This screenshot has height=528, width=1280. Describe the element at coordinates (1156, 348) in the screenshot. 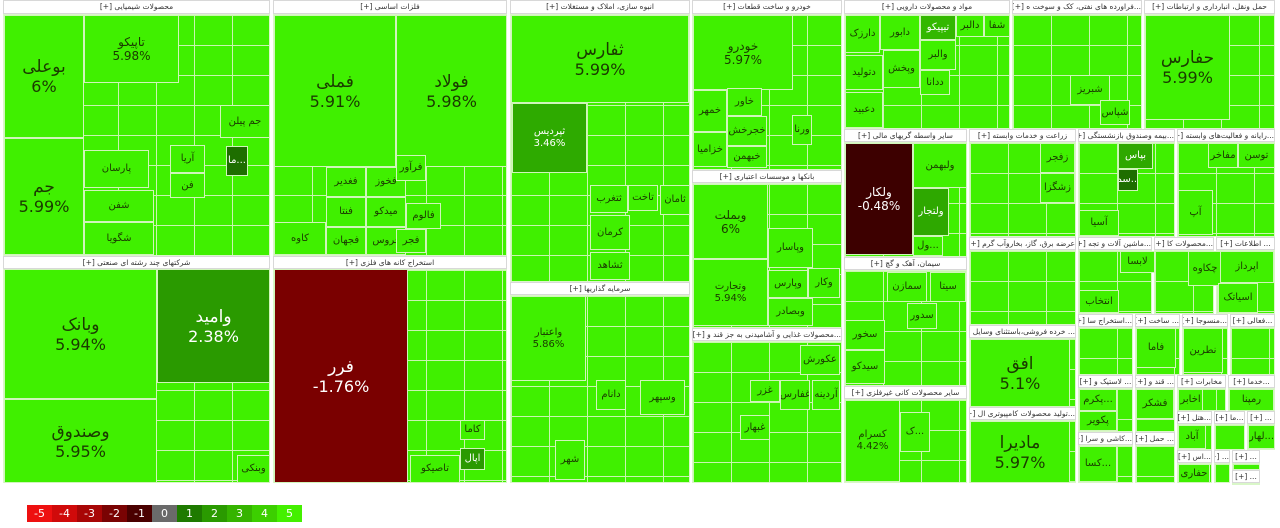

I see `stock-tile: فاما` at that location.